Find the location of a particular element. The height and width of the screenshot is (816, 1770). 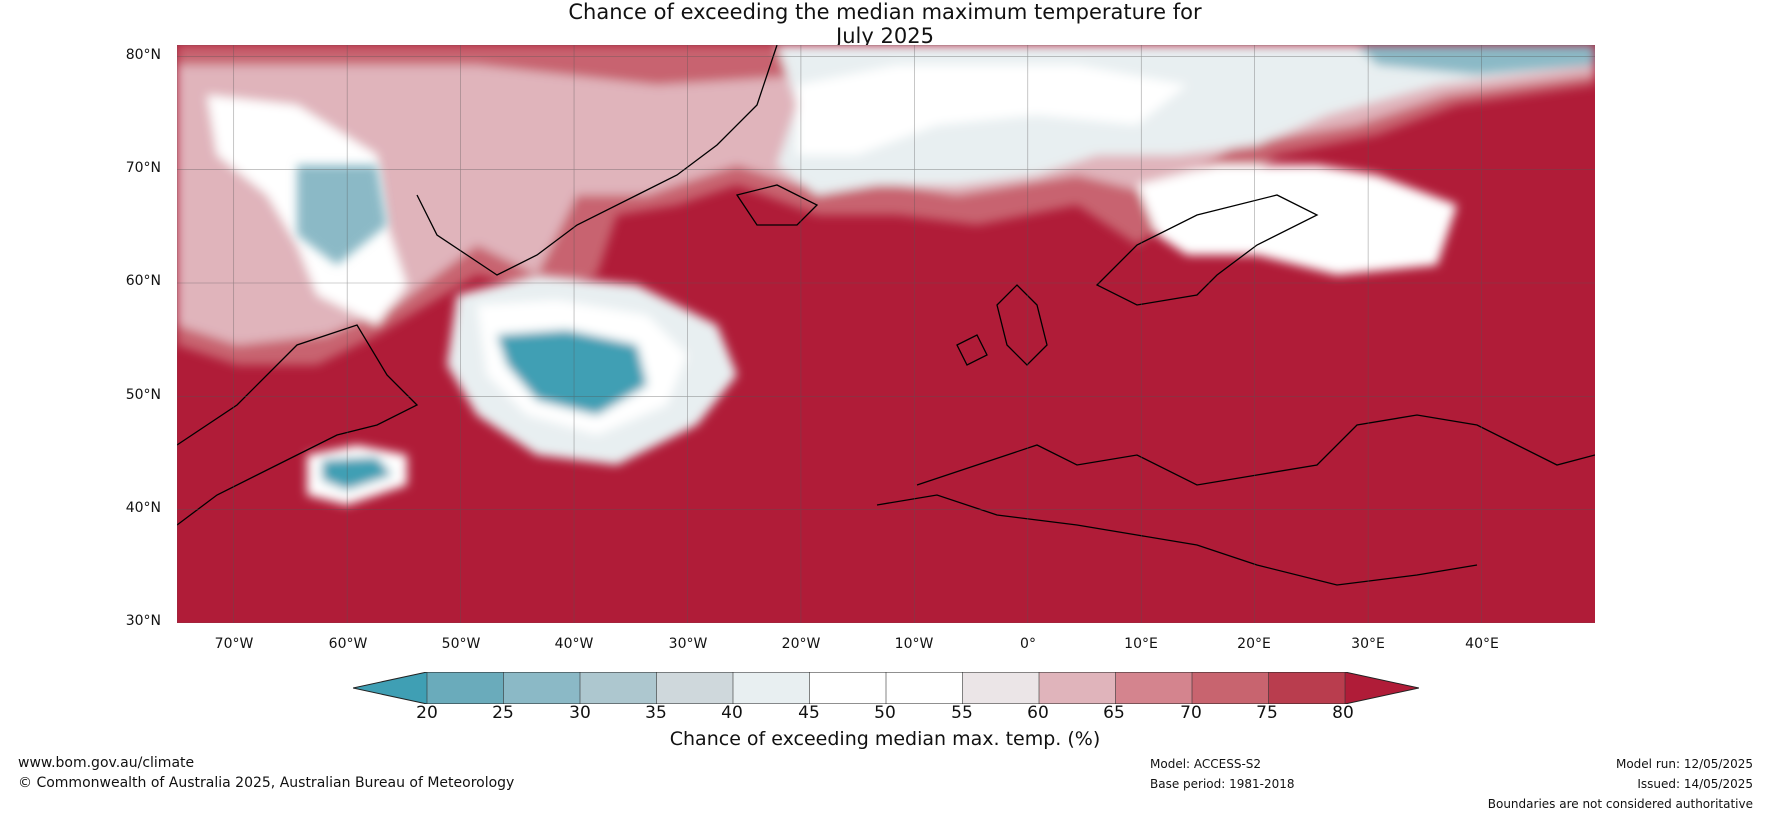

lon-label-60w: 60°W is located at coordinates (348, 644).